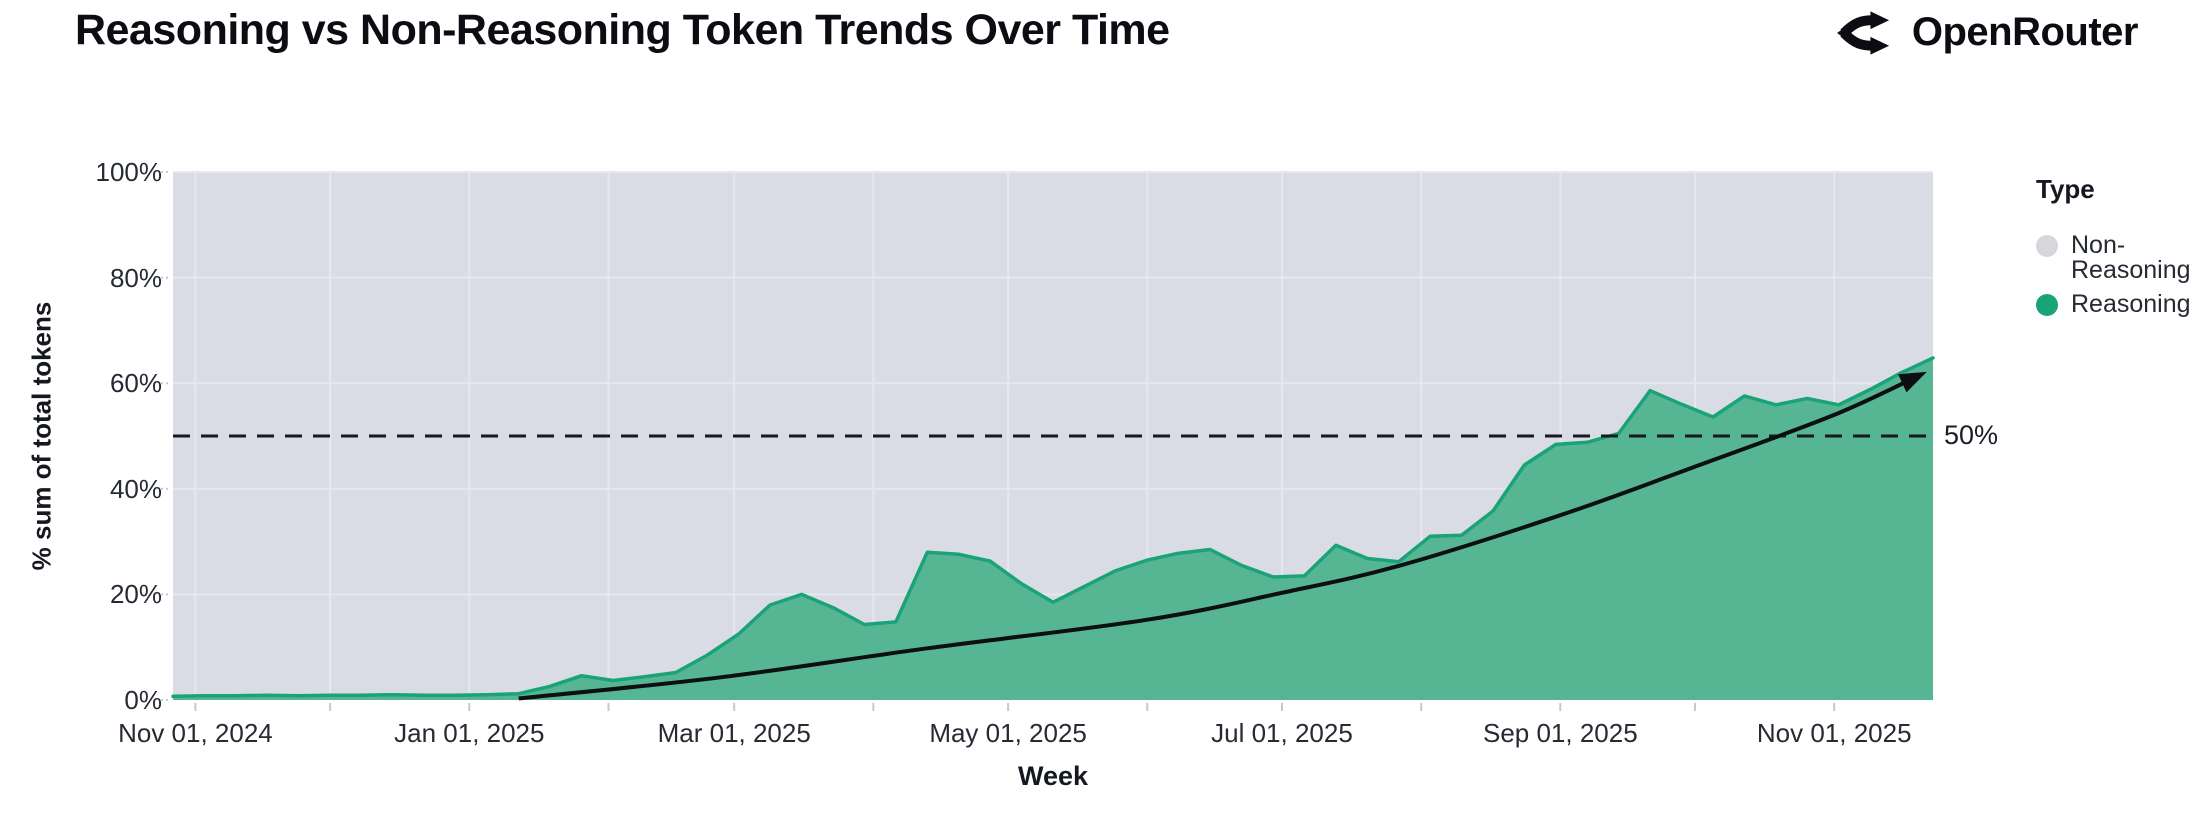 The width and height of the screenshot is (2202, 824). Describe the element at coordinates (1560, 733) in the screenshot. I see `x-tick-label: Sep 01, 2025` at that location.